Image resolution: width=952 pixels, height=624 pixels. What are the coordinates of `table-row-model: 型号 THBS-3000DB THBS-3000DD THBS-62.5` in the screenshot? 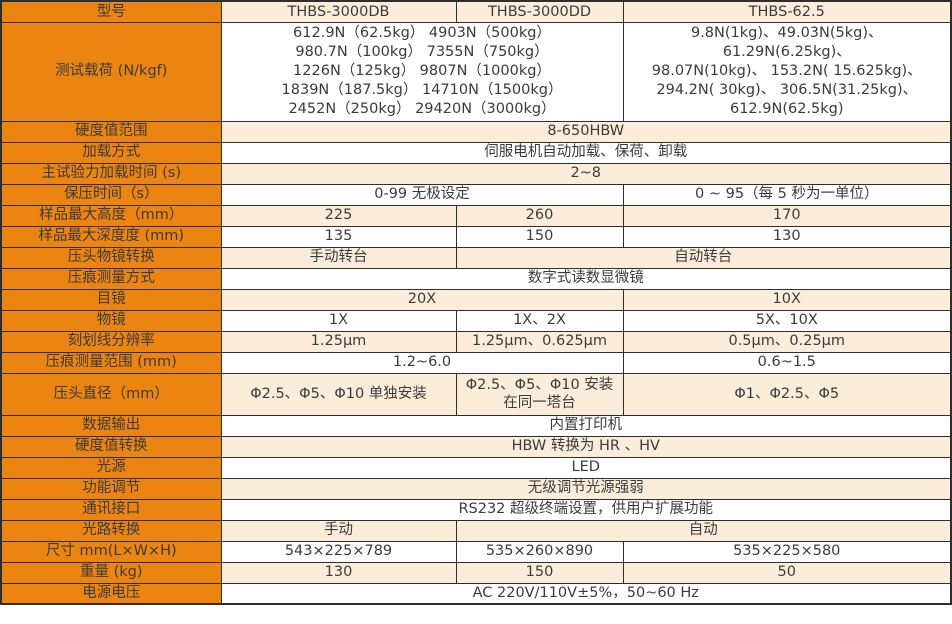 It's located at (476, 11).